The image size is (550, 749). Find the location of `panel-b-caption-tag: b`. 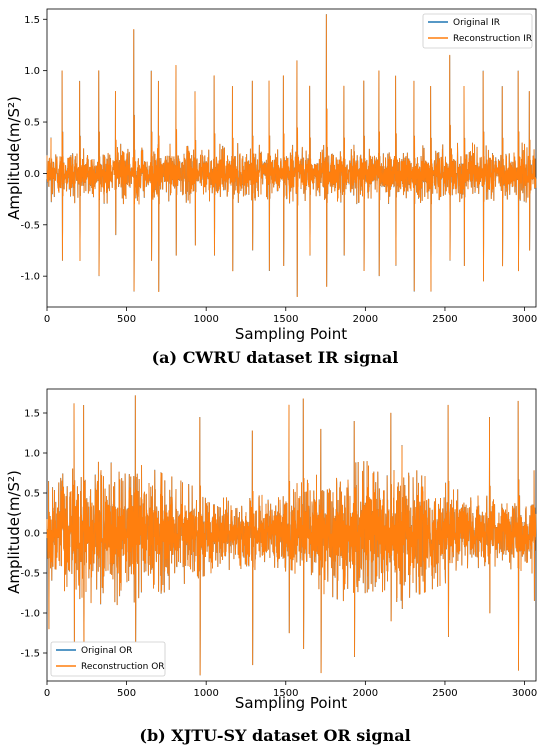

panel-b-caption-tag: b is located at coordinates (152, 735).